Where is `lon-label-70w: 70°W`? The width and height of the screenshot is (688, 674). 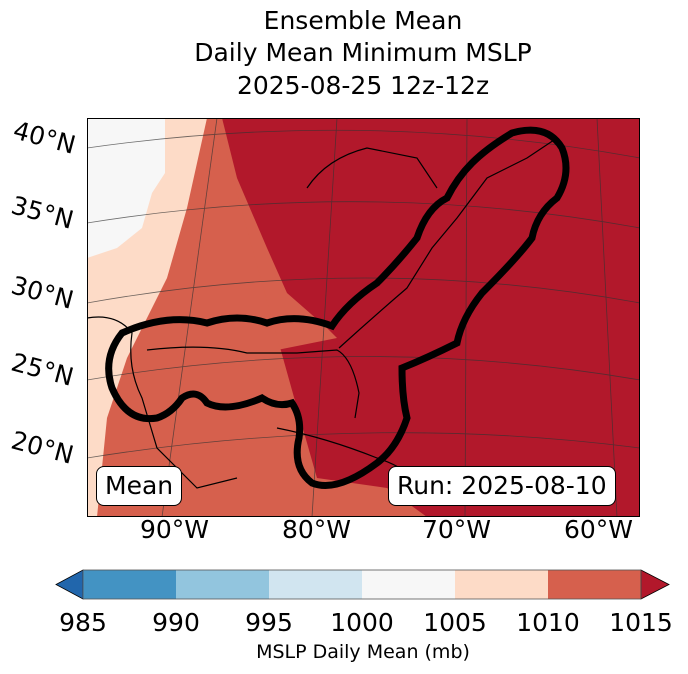
lon-label-70w: 70°W is located at coordinates (457, 529).